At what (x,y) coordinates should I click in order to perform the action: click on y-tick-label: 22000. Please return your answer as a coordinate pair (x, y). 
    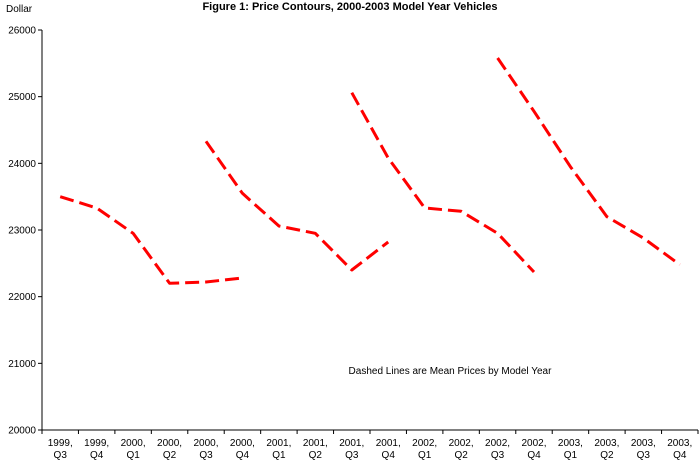
    Looking at the image, I should click on (22, 297).